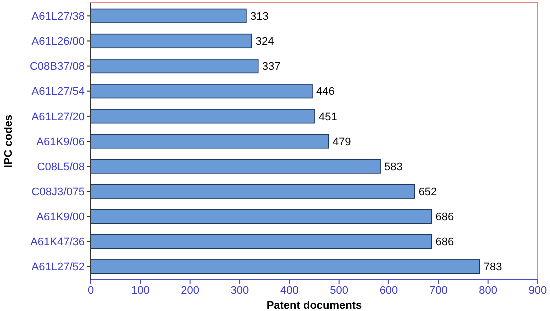  What do you see at coordinates (91, 291) in the screenshot?
I see `x-tick-label: 0` at bounding box center [91, 291].